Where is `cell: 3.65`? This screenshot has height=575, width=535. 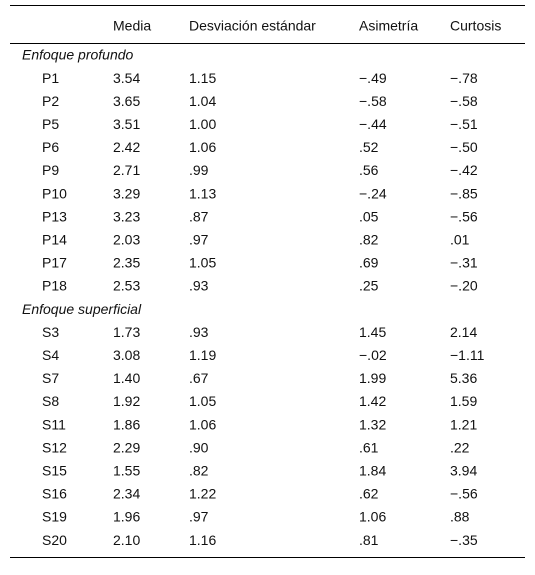
cell: 3.65 is located at coordinates (126, 101).